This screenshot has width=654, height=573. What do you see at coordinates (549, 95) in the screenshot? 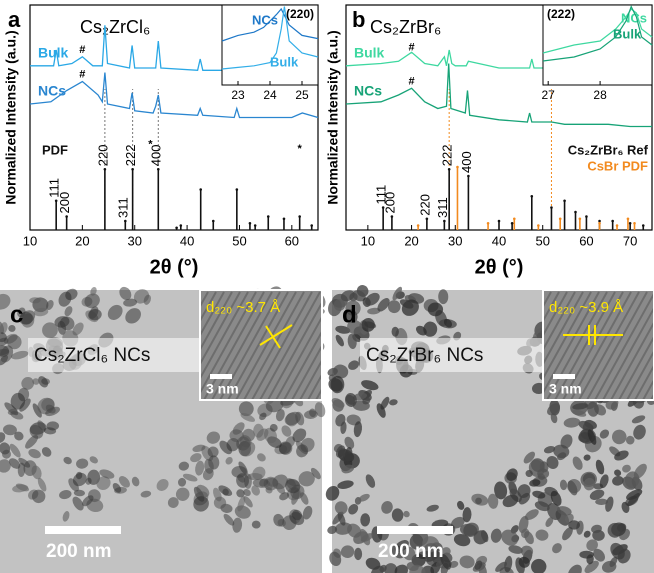
I see `inset-x-tick-label: 27` at bounding box center [549, 95].